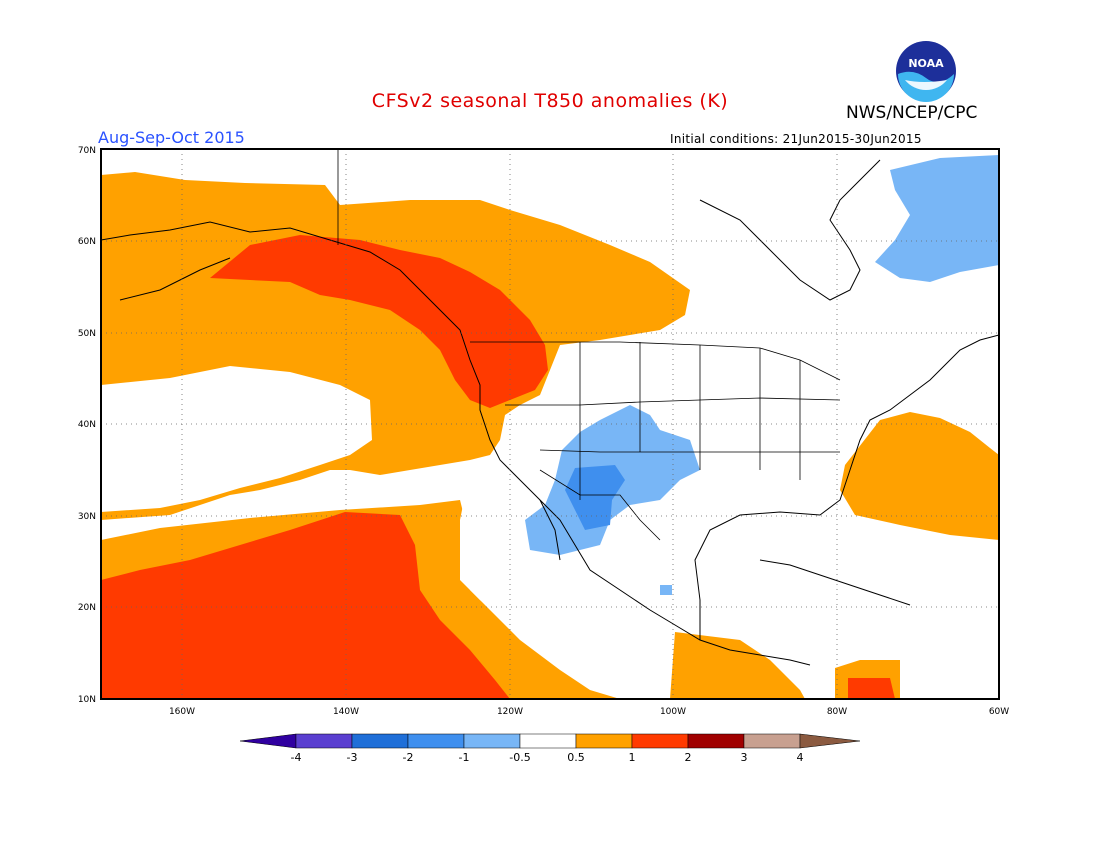 This screenshot has height=850, width=1100. Describe the element at coordinates (346, 712) in the screenshot. I see `lon-label: 140W` at that location.